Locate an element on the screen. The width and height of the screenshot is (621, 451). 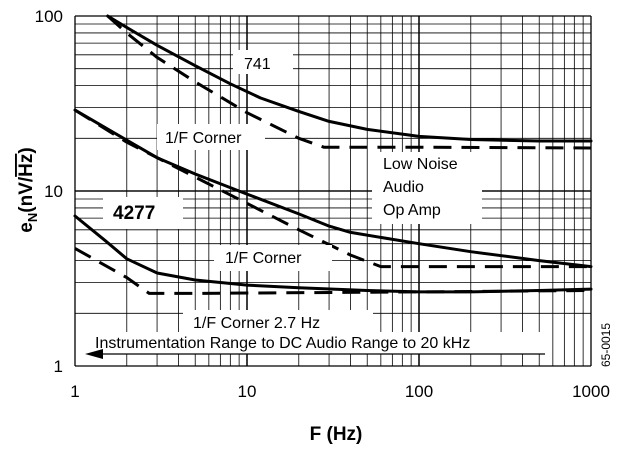
annotation-label: 741 is located at coordinates (257, 64).